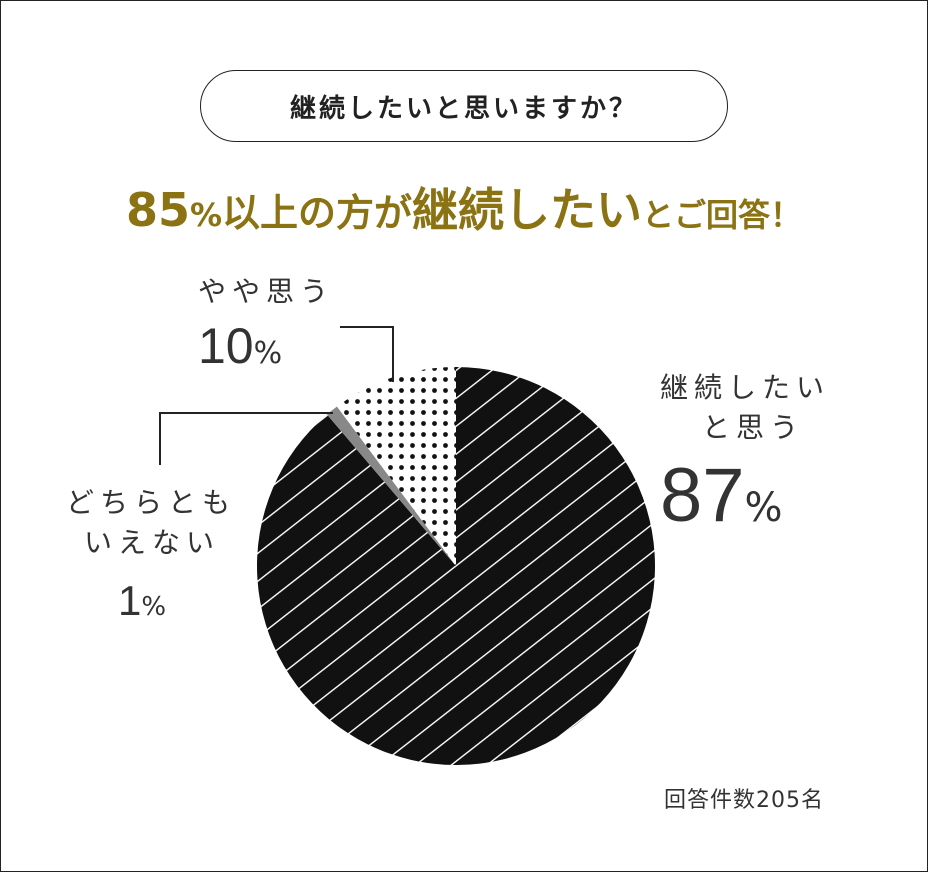  Describe the element at coordinates (130, 600) in the screenshot. I see `label-neither-number: 1` at that location.